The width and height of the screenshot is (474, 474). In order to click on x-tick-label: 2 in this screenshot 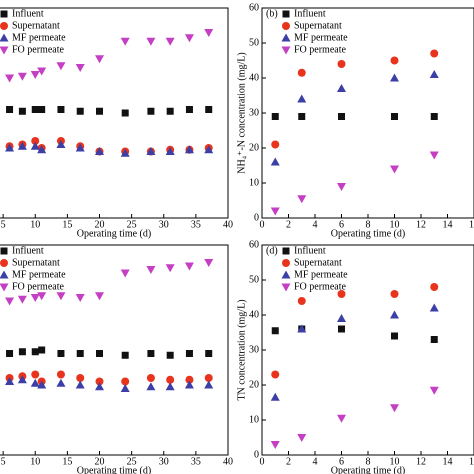, I will do `click(288, 224)`.